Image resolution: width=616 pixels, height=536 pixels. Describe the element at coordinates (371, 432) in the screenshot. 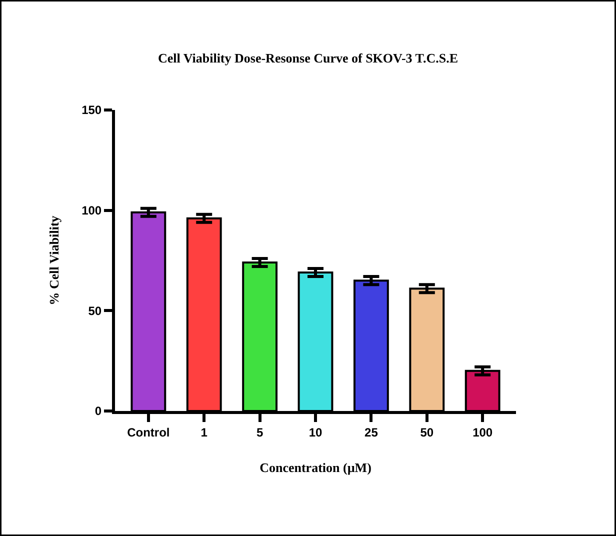

I see `x-tick-label: 25` at that location.